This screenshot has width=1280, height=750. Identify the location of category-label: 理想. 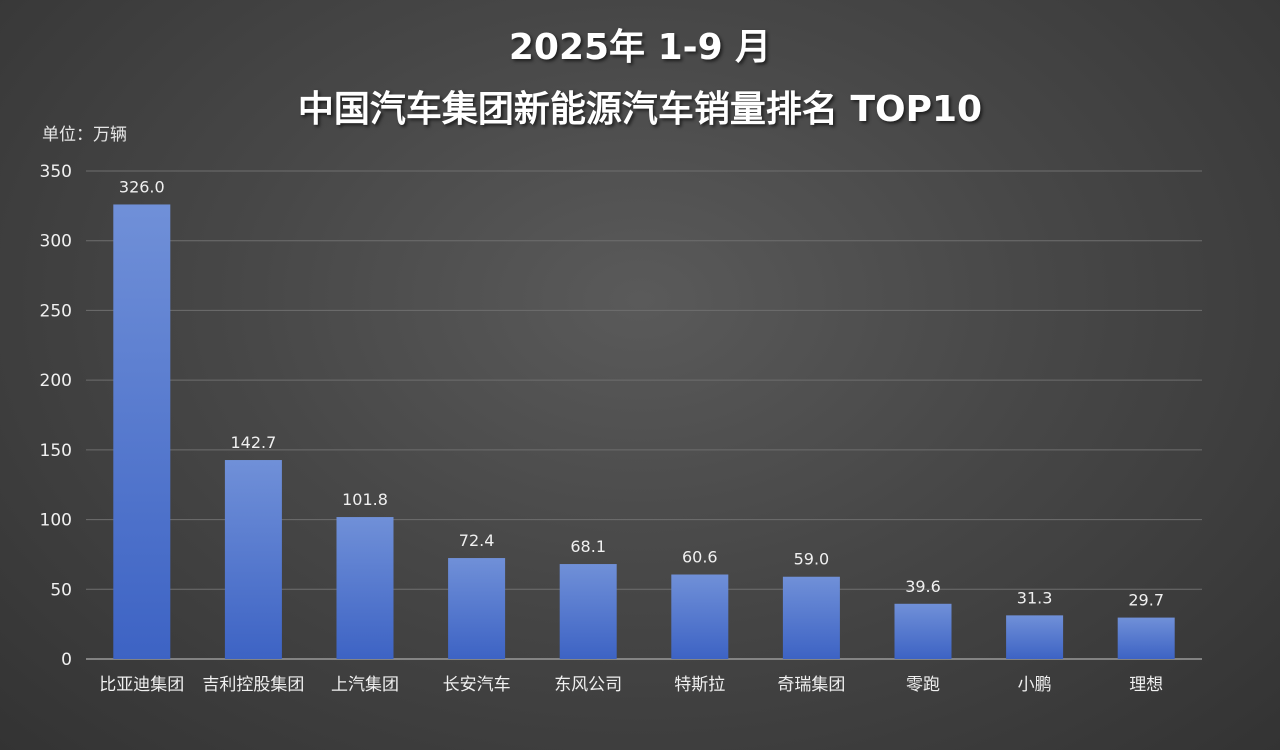
(1146, 685).